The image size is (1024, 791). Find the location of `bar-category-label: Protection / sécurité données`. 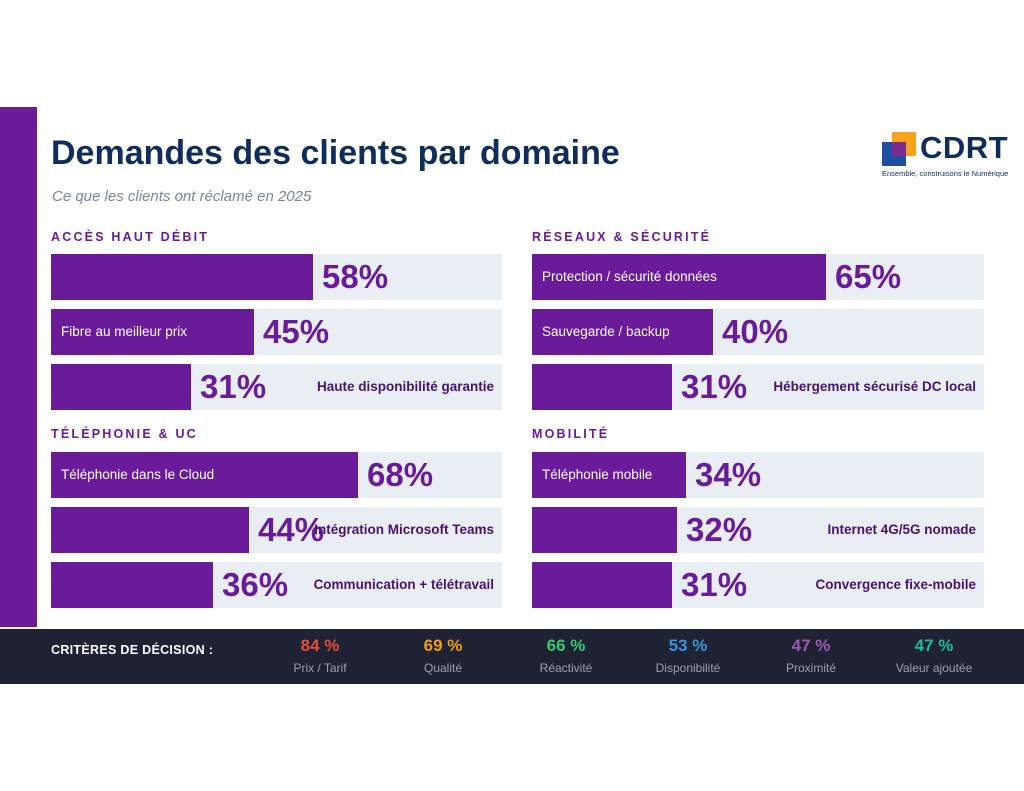

bar-category-label: Protection / sécurité données is located at coordinates (629, 276).